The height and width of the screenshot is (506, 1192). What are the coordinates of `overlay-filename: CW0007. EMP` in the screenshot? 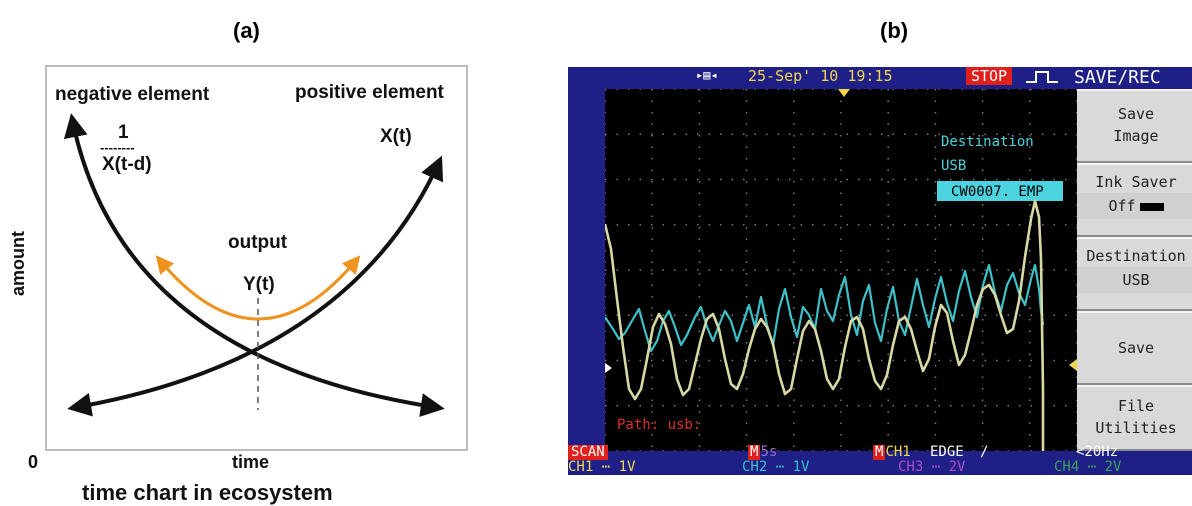 It's located at (997, 192).